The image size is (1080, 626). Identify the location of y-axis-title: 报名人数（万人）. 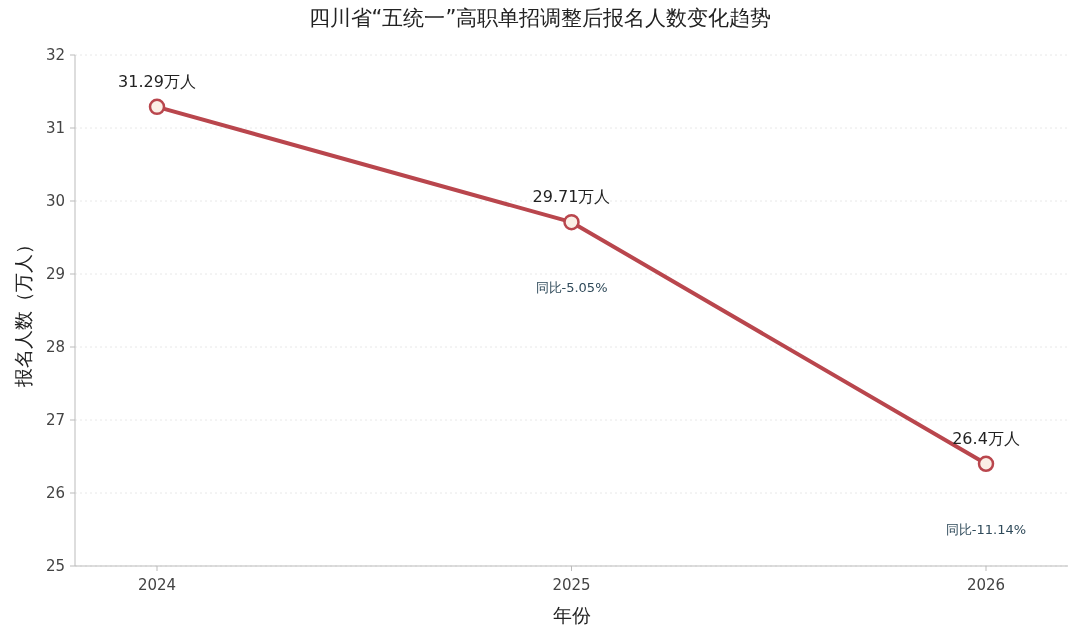
(23, 311).